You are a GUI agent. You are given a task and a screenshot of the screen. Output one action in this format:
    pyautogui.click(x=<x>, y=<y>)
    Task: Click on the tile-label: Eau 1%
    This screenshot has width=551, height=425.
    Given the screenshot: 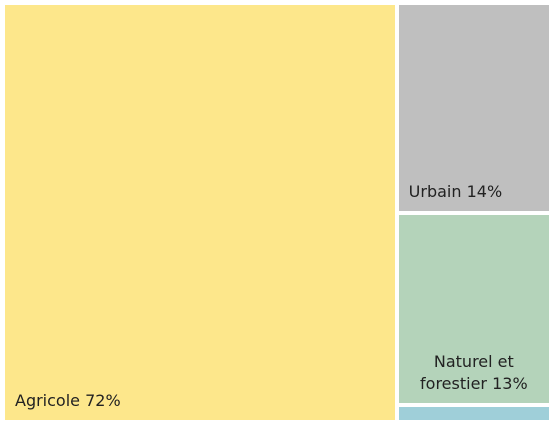 What is the action you would take?
    pyautogui.click(x=439, y=413)
    